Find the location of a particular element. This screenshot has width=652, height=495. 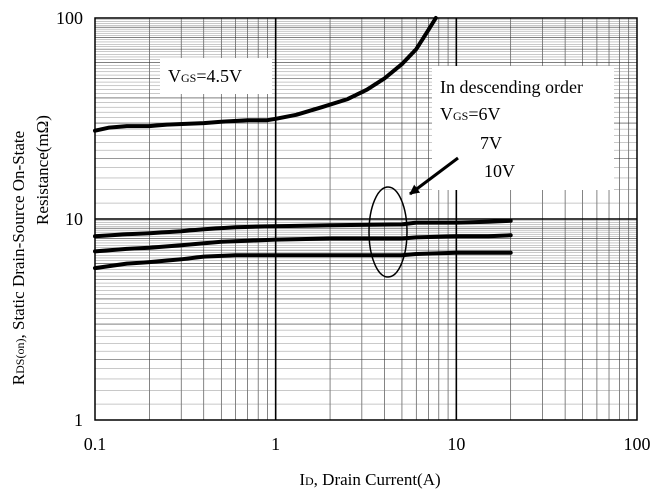

order-legend-box is located at coordinates (523, 128).